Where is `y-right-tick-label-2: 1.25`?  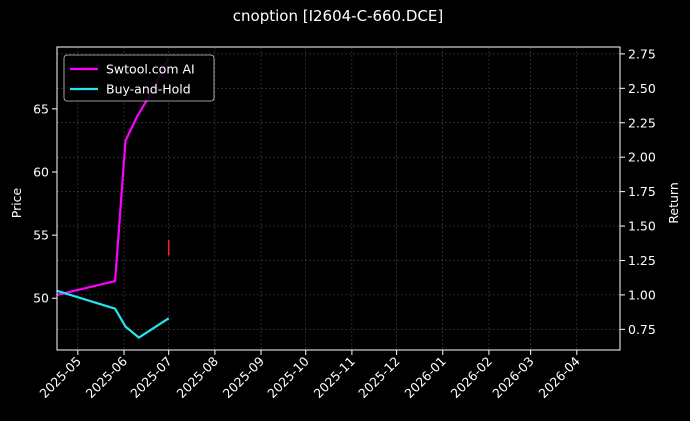
y-right-tick-label-2: 1.25 is located at coordinates (642, 260).